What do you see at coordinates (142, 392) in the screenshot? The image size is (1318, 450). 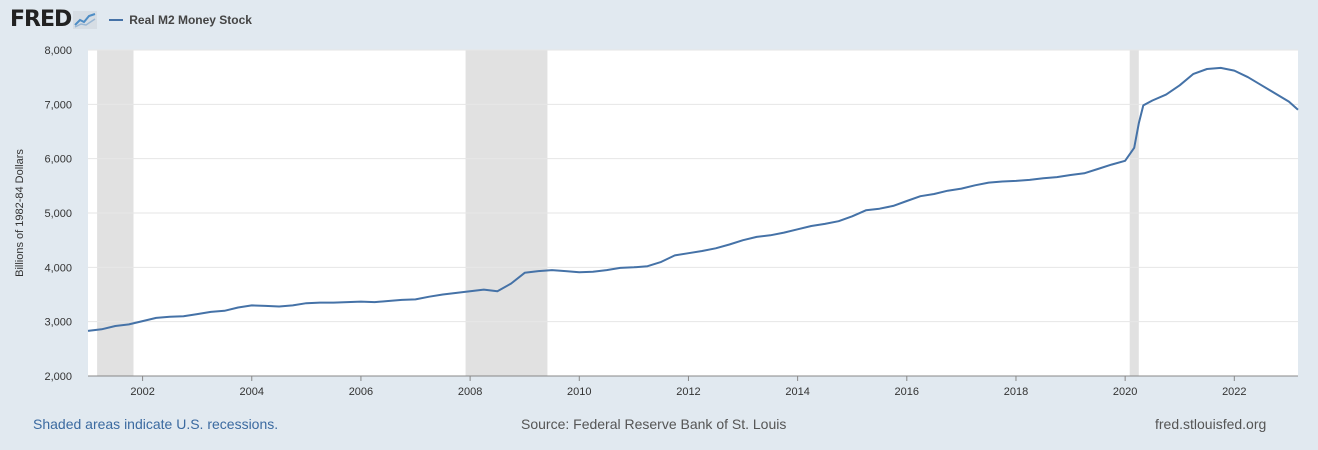 I see `x-tick-label: 2002` at bounding box center [142, 392].